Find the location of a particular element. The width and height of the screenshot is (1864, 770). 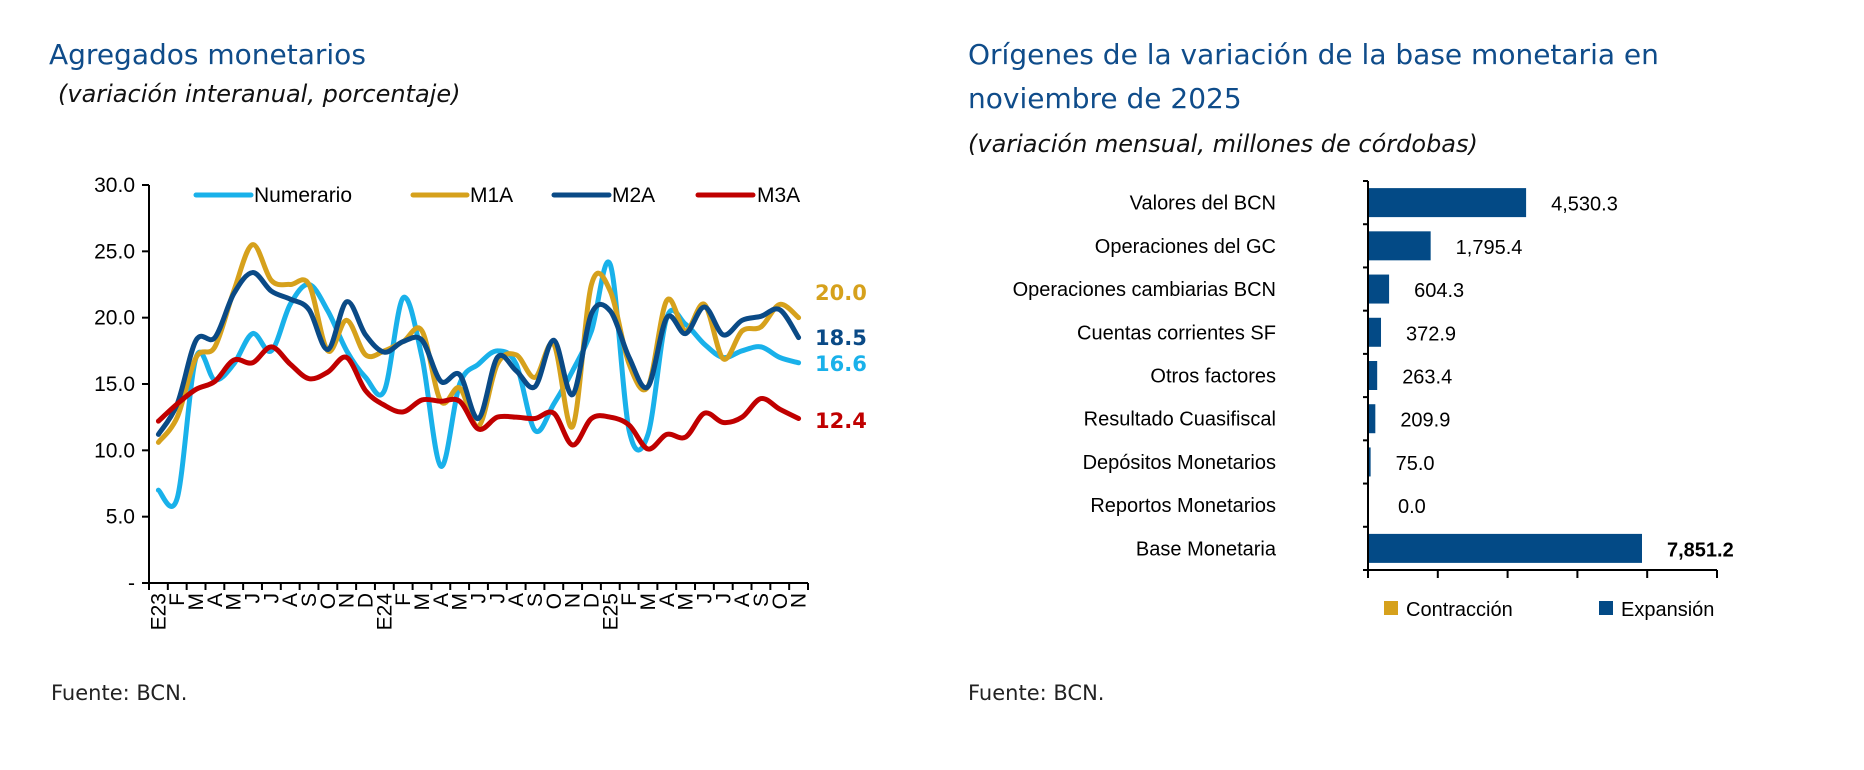

legend-item-numerario: Numerario is located at coordinates (272, 195).